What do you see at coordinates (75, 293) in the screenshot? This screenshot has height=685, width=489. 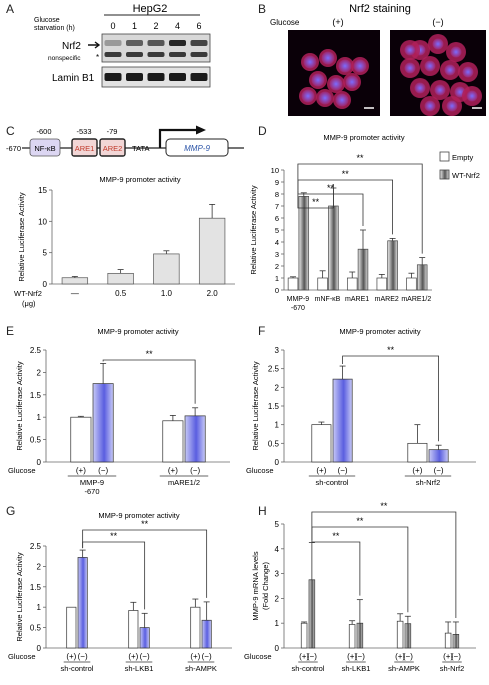 I see `x-tick-label: —` at bounding box center [75, 293].